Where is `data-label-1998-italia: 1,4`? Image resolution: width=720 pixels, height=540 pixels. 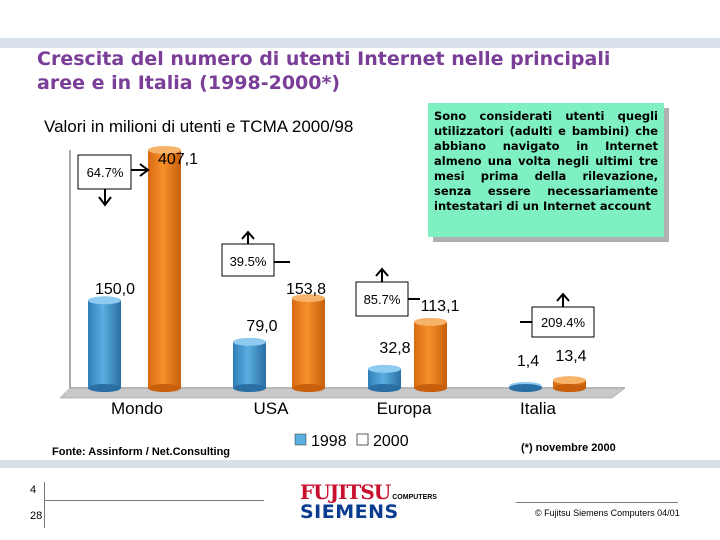 data-label-1998-italia: 1,4 is located at coordinates (528, 361).